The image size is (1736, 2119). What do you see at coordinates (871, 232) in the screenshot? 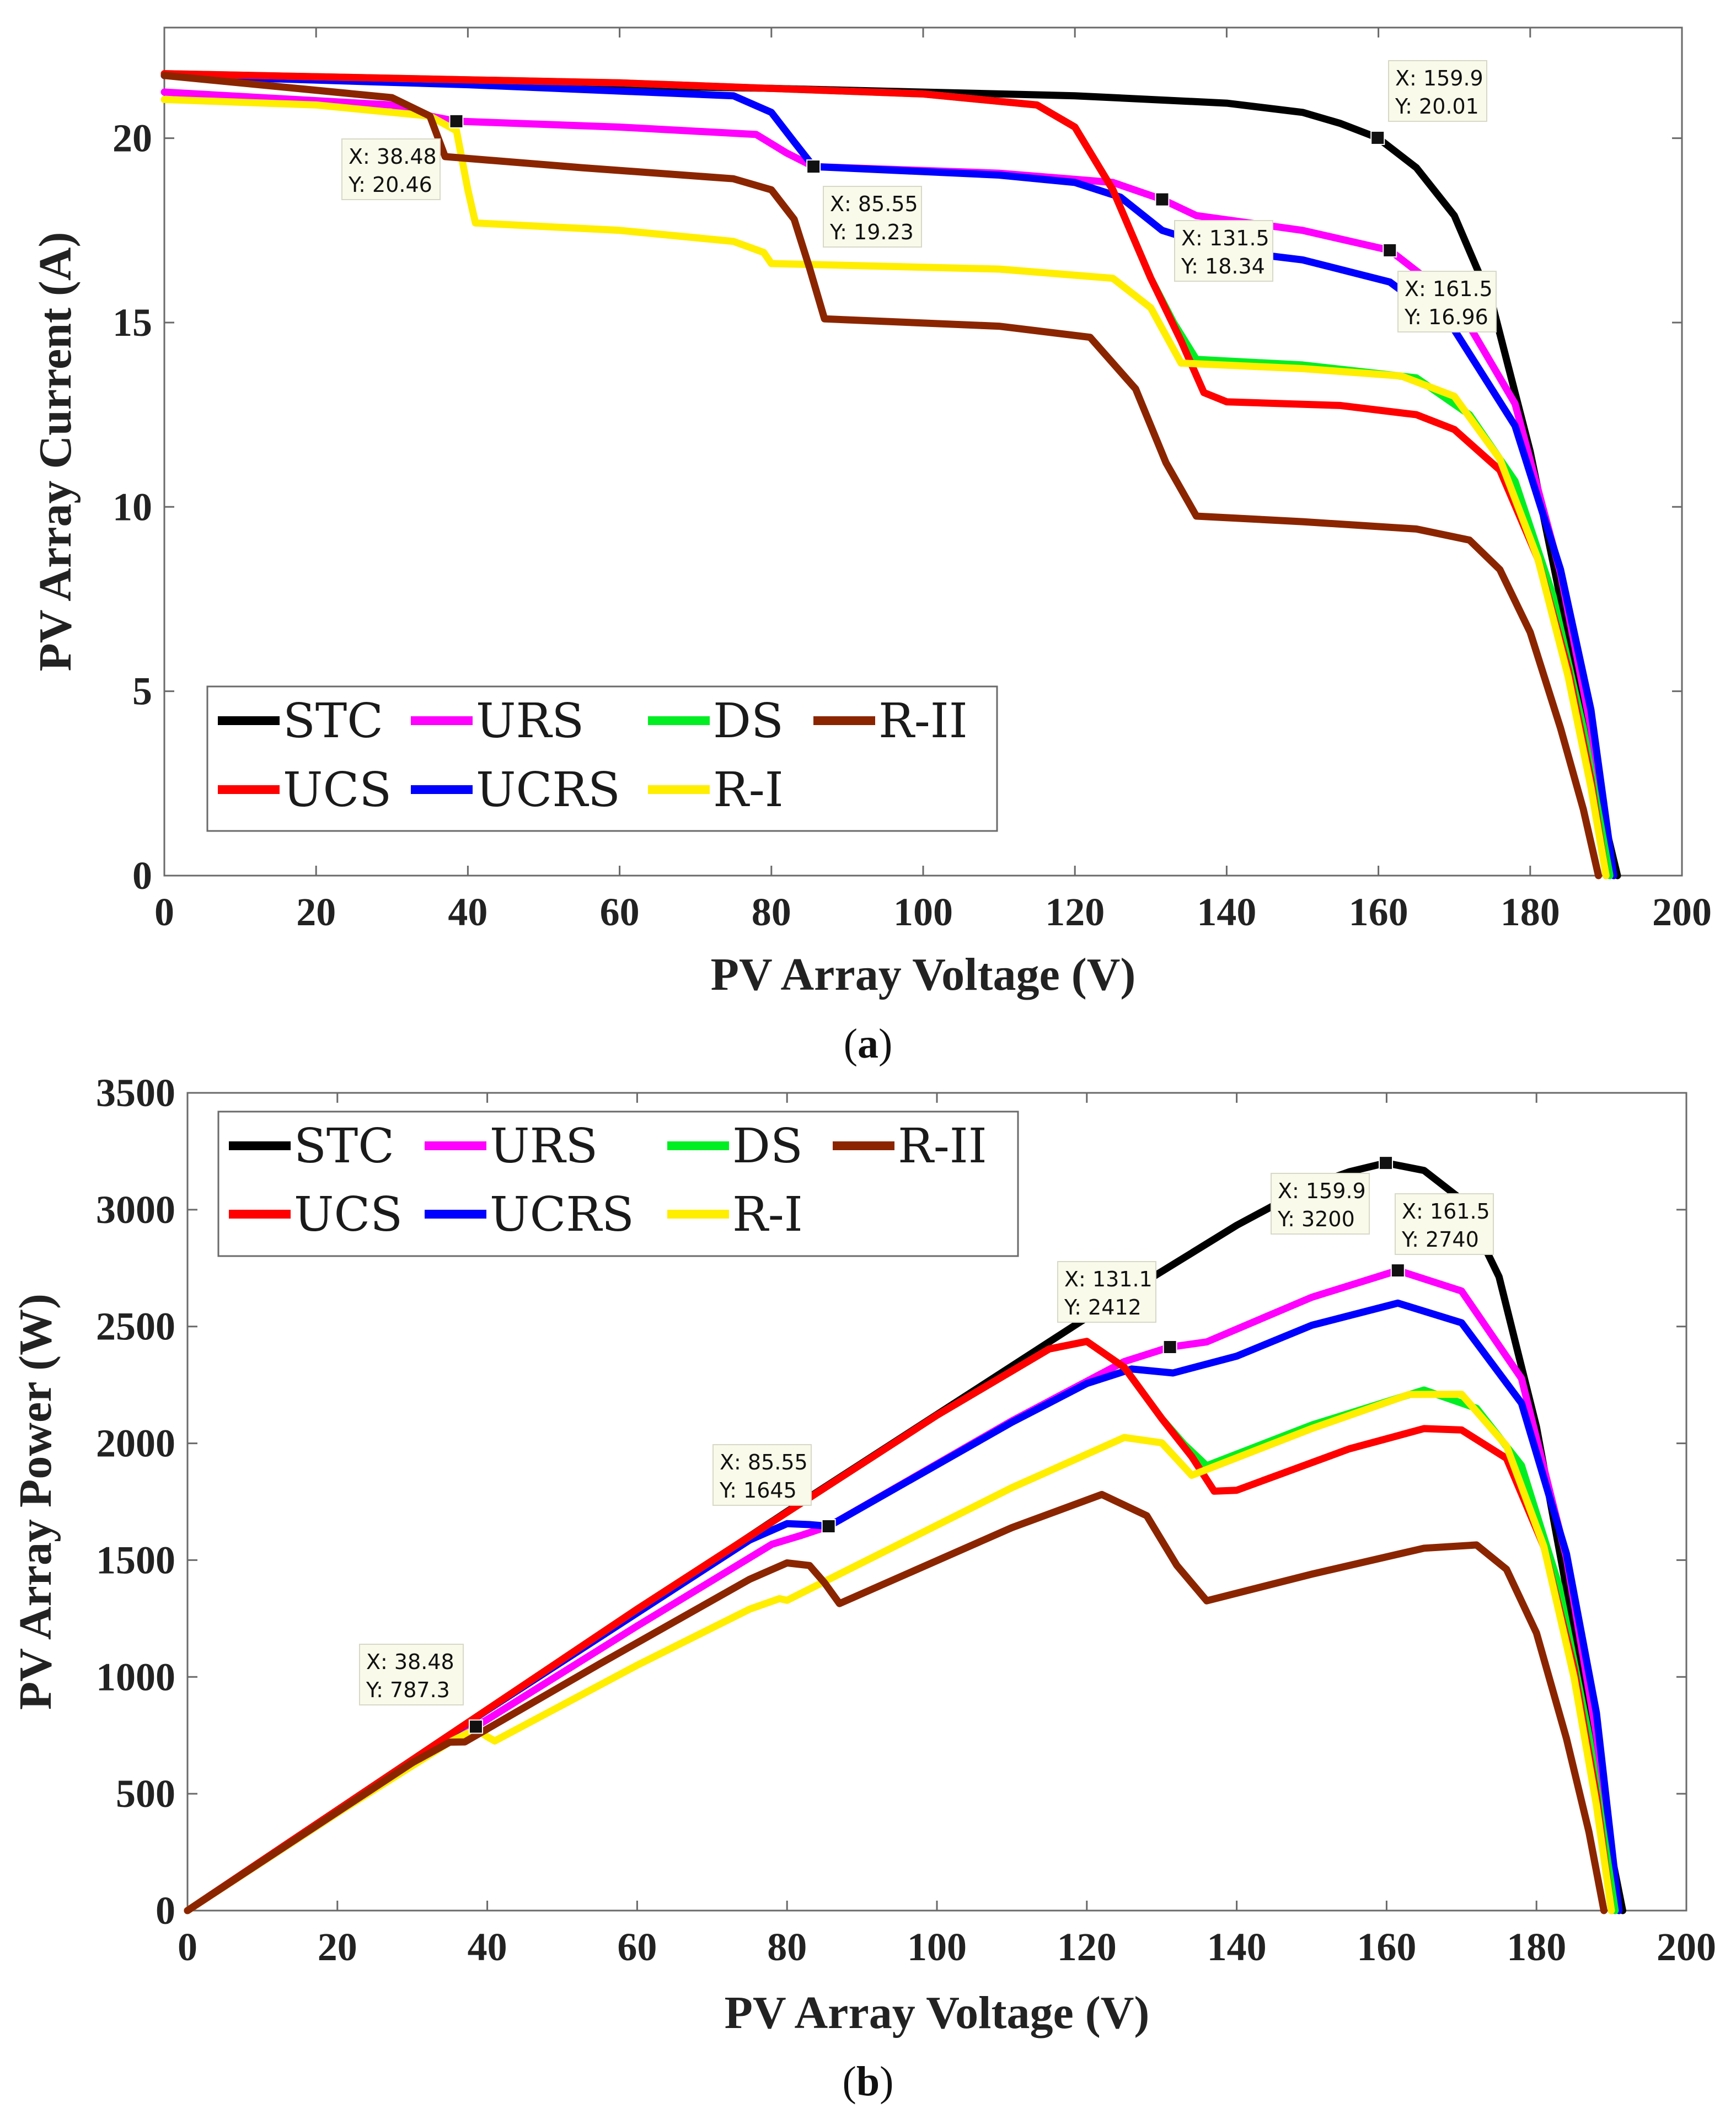
I see `datatip-y-text: Y: 19.23` at bounding box center [871, 232].